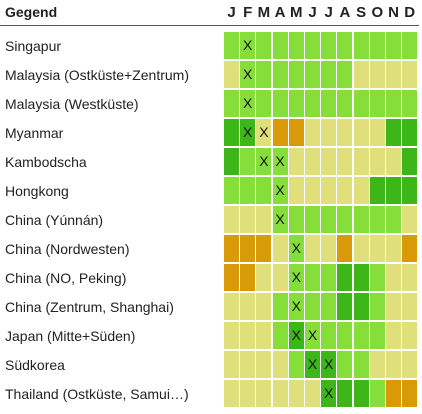 The height and width of the screenshot is (414, 422). What do you see at coordinates (67, 249) in the screenshot?
I see `region-label: China (Nordwesten)` at bounding box center [67, 249].